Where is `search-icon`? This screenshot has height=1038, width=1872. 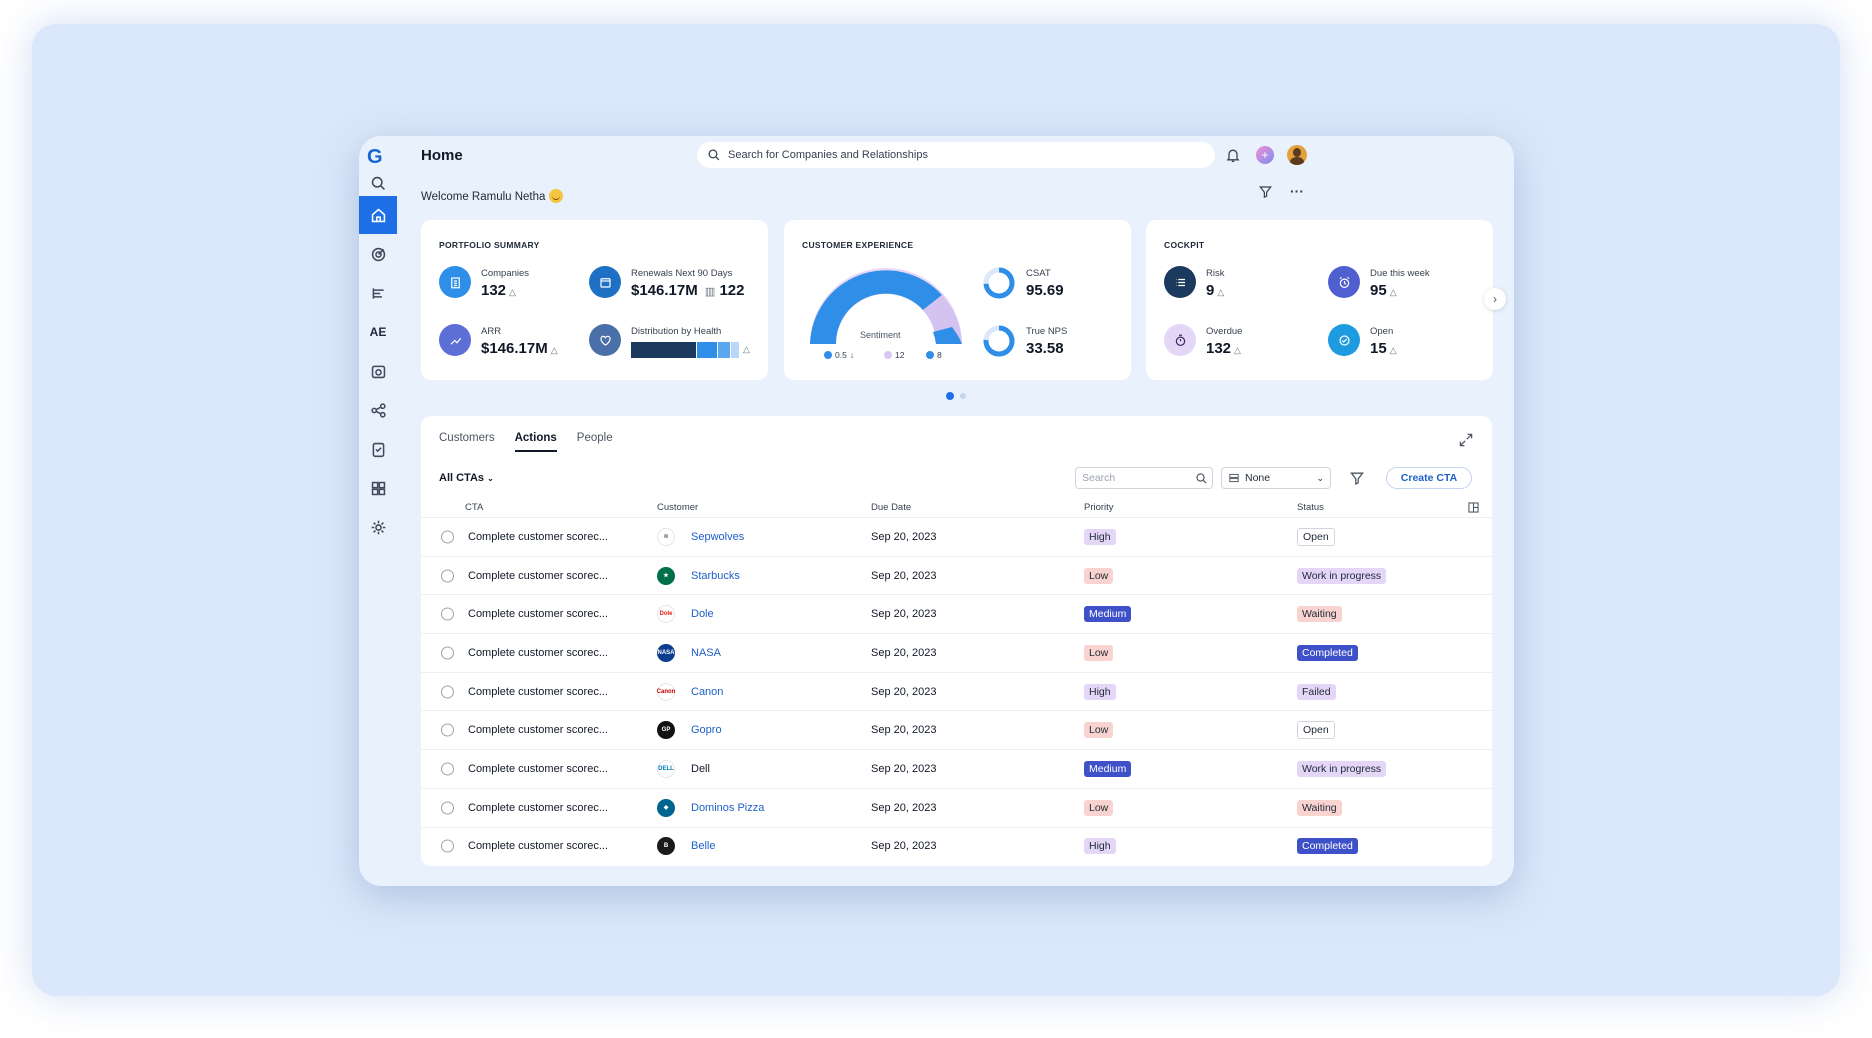 search-icon is located at coordinates (378, 183).